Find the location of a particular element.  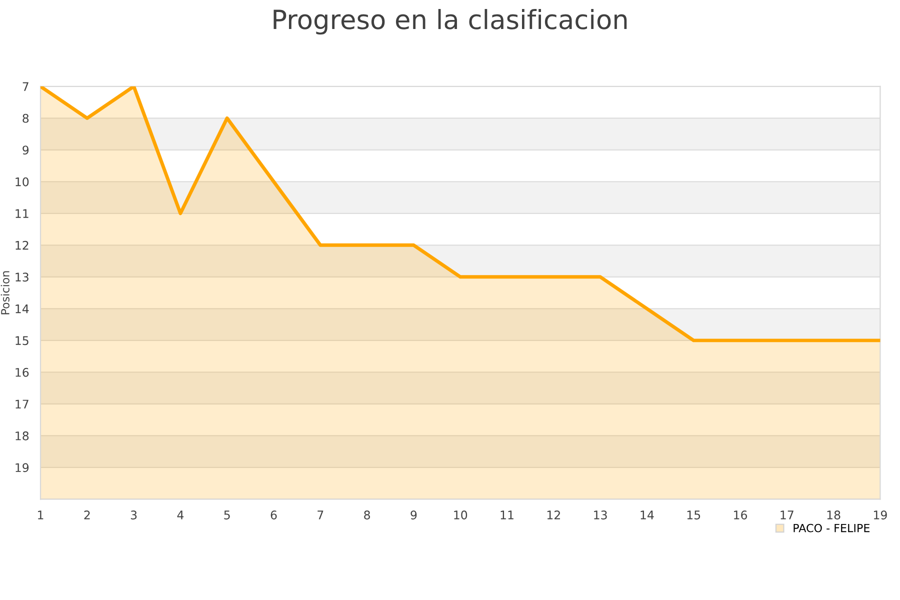

y-tick-label: 16 is located at coordinates (22, 372).